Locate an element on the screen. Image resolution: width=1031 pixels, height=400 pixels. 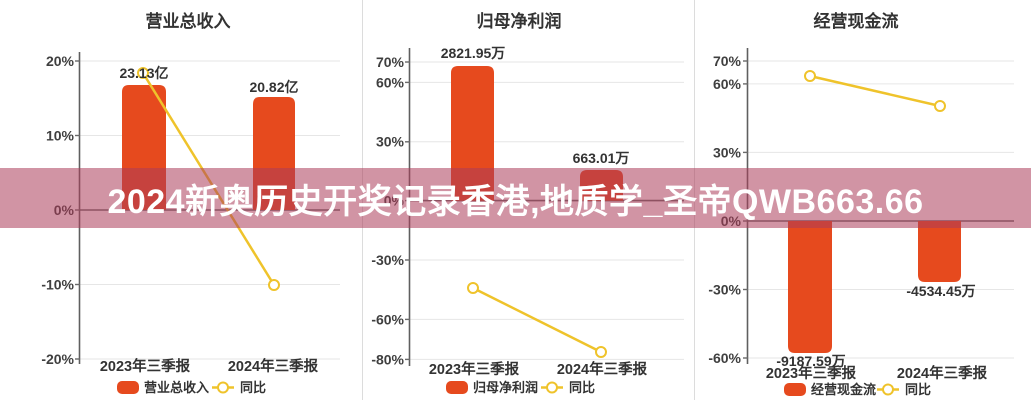
chart-title: 归母净利润 is located at coordinates (519, 21).